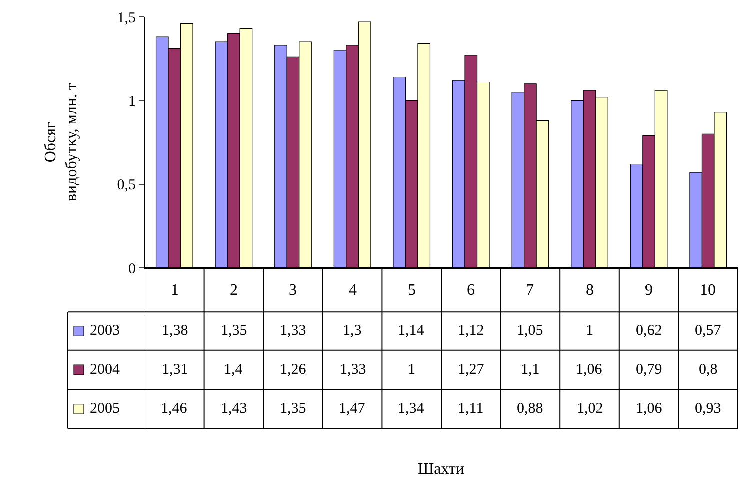 The image size is (748, 497). Describe the element at coordinates (708, 370) in the screenshot. I see `data-label: 0,8` at that location.